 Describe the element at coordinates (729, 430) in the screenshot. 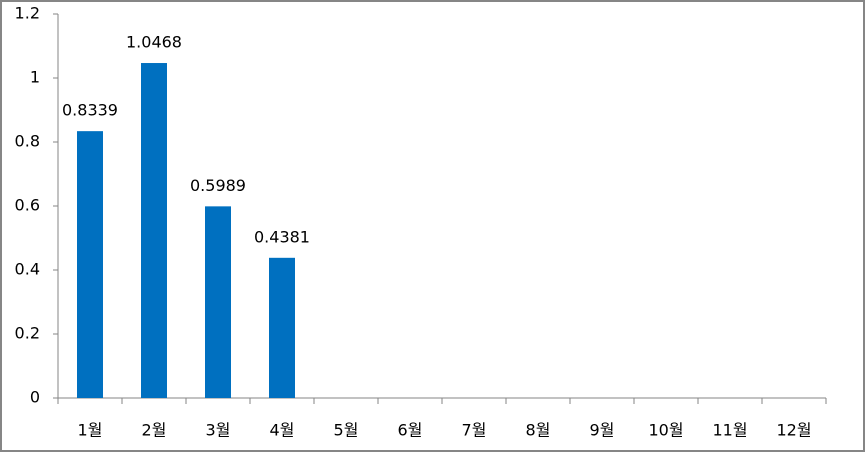

I see `x-tick-label: 11월` at that location.